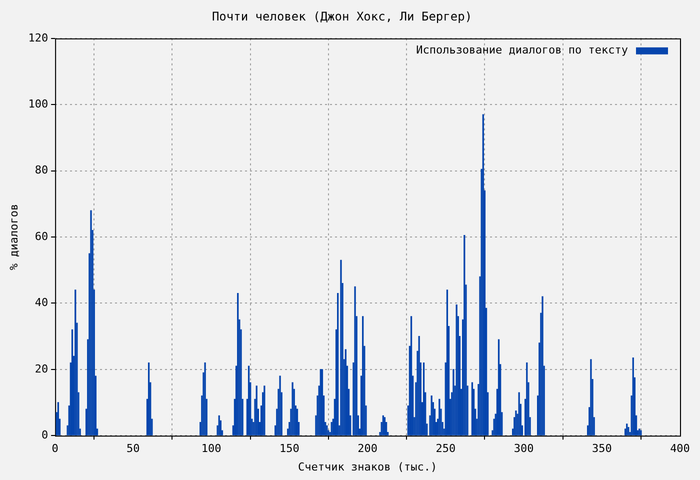  Describe the element at coordinates (133, 449) in the screenshot. I see `x-tick-label: 50` at that location.